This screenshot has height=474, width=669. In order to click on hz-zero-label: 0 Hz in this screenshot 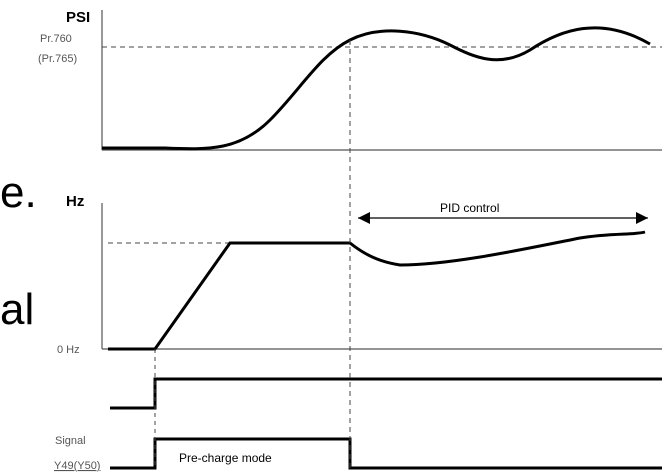, I will do `click(68, 350)`.